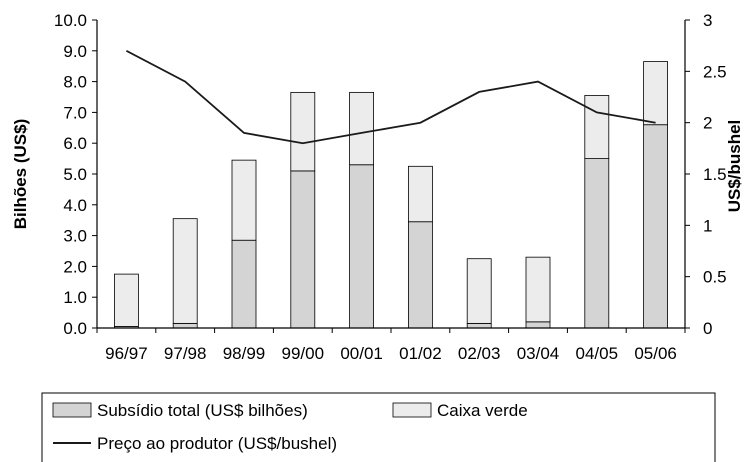  Describe the element at coordinates (734, 166) in the screenshot. I see `y2-axis-title: US$/bushel` at that location.